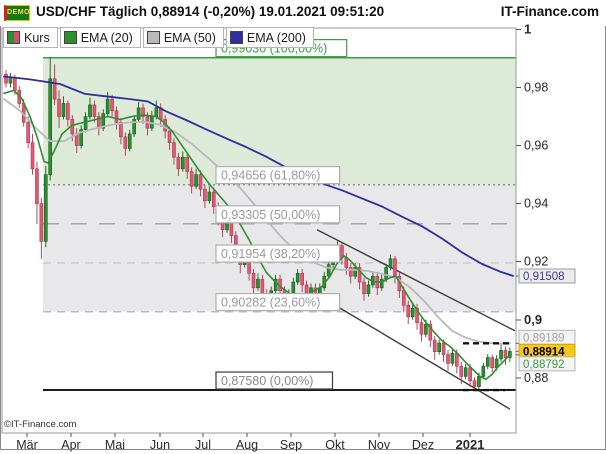 This screenshot has width=606, height=454. What do you see at coordinates (27, 445) in the screenshot?
I see `x-tick-label: Mär` at bounding box center [27, 445].